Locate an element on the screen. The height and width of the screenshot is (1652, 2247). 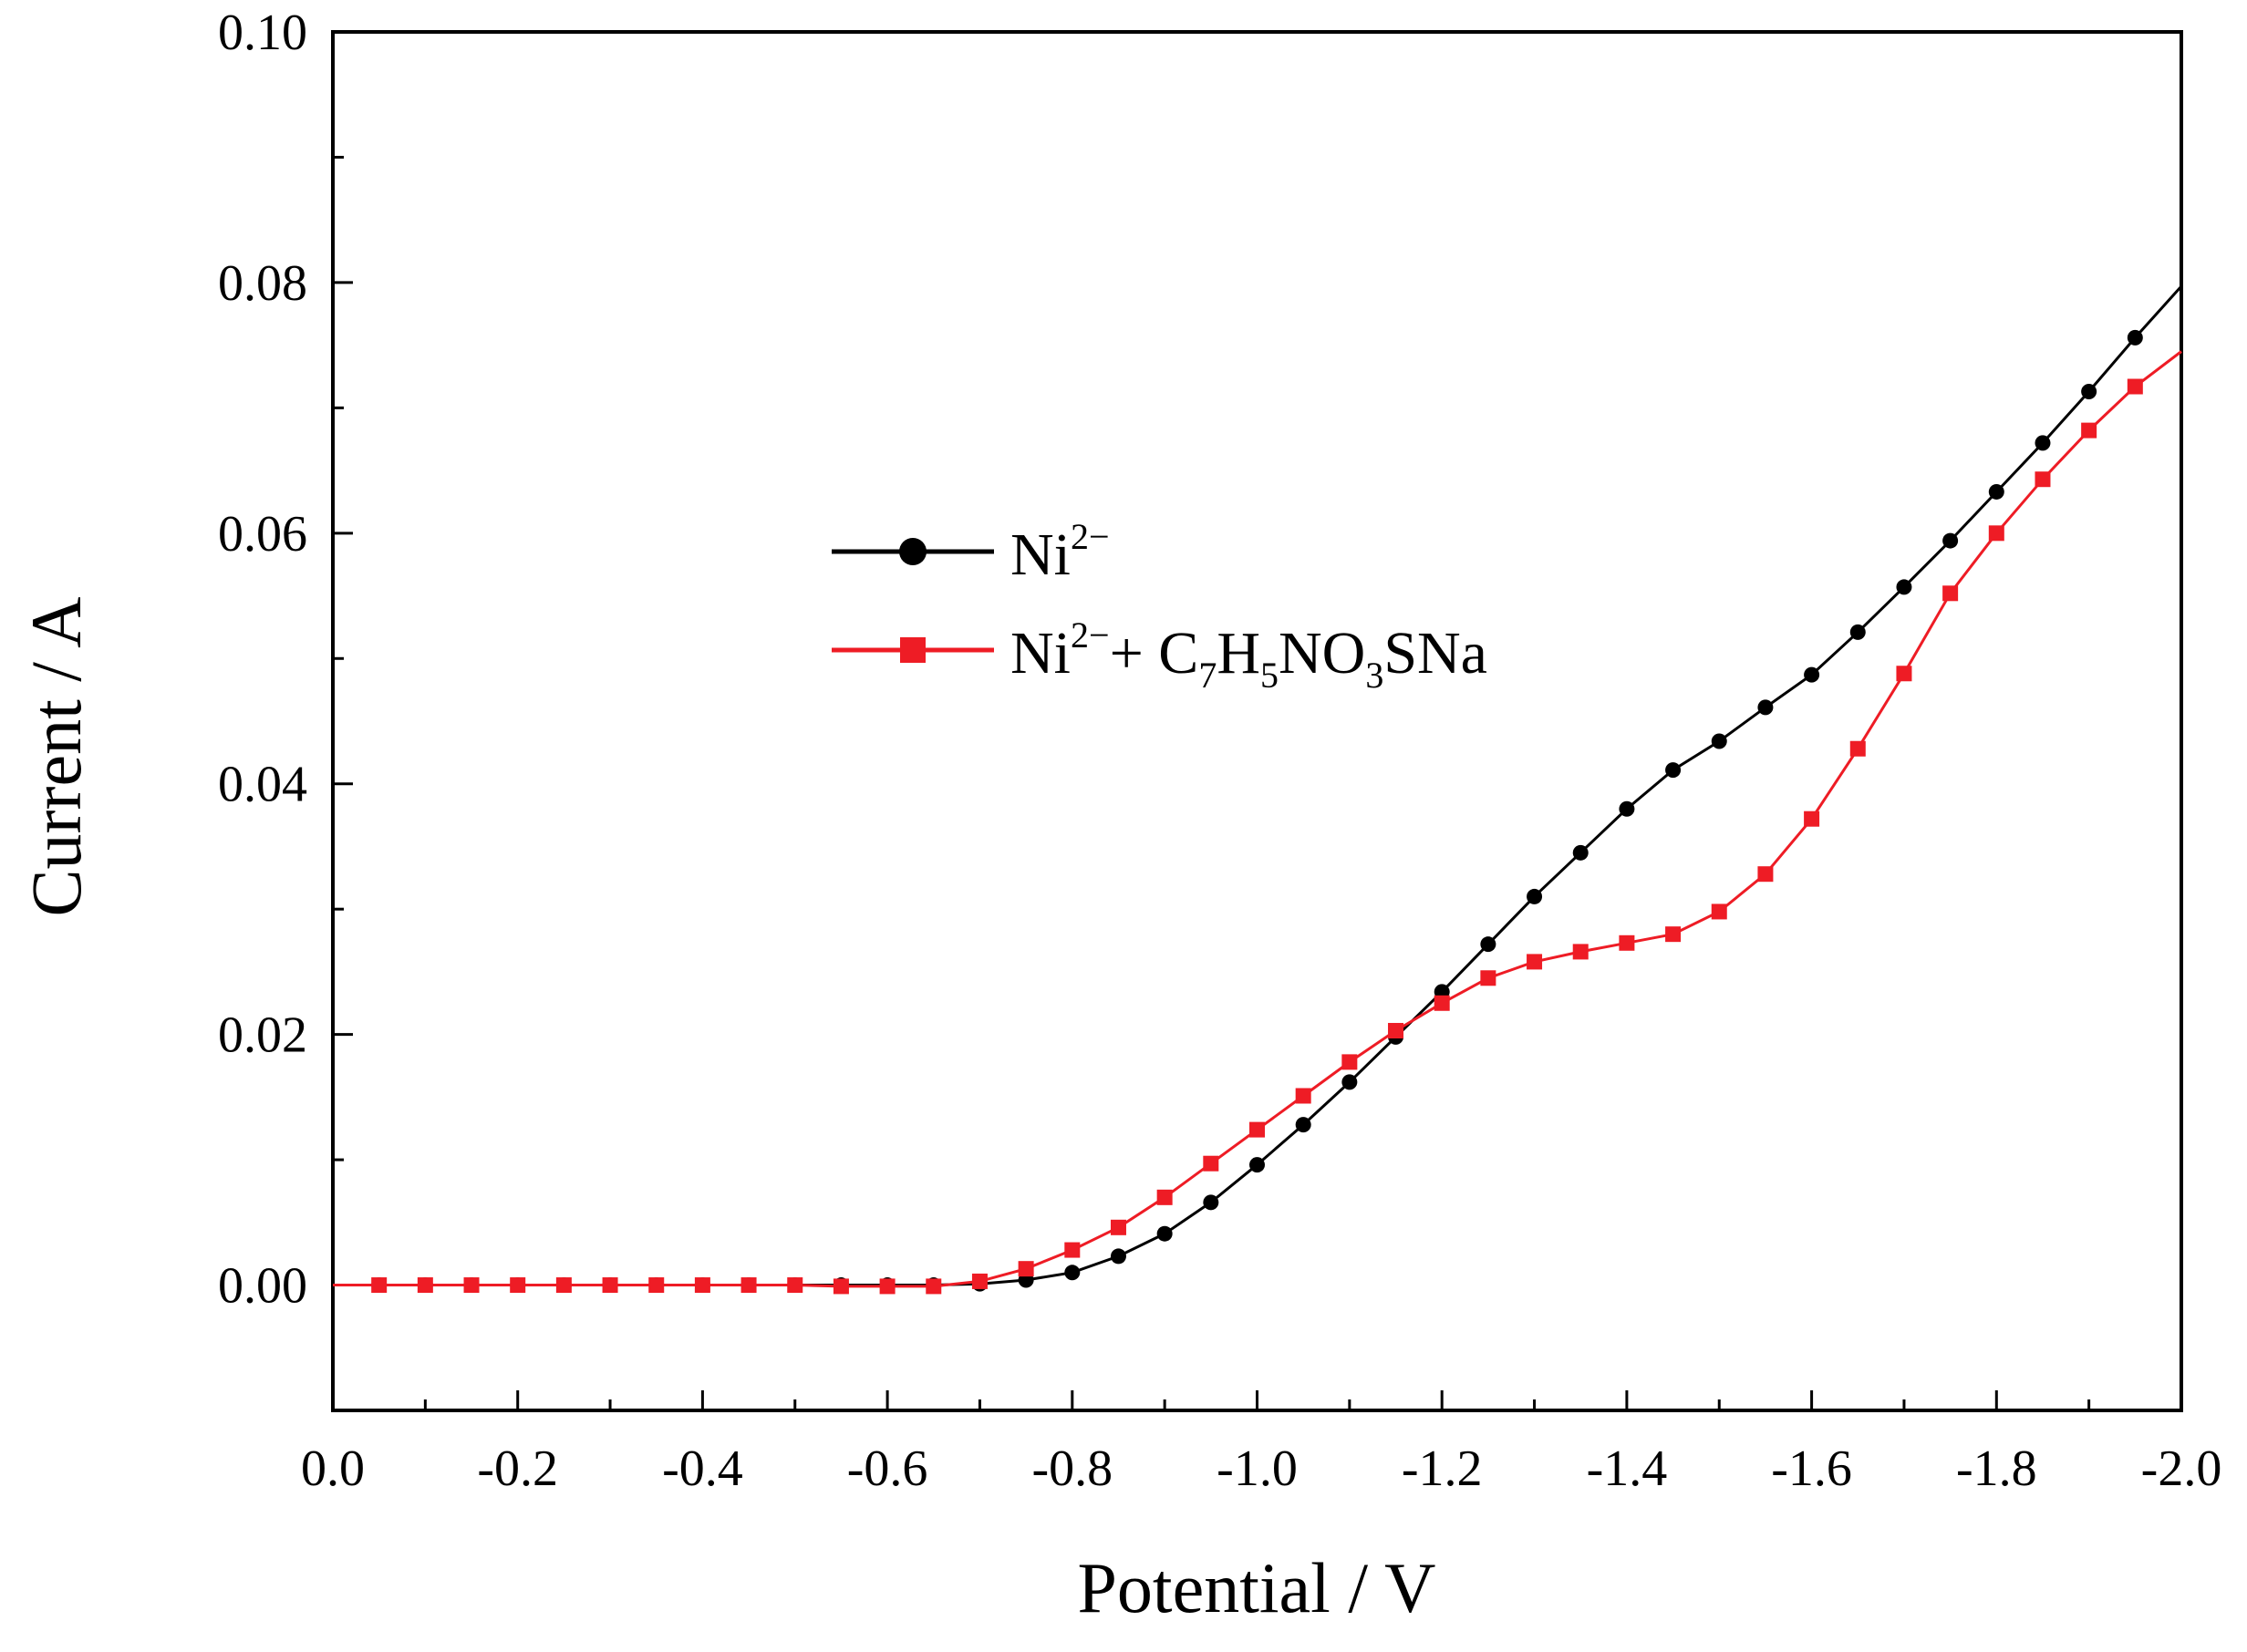
legend-ni-sup: 2− is located at coordinates (1090, 536).